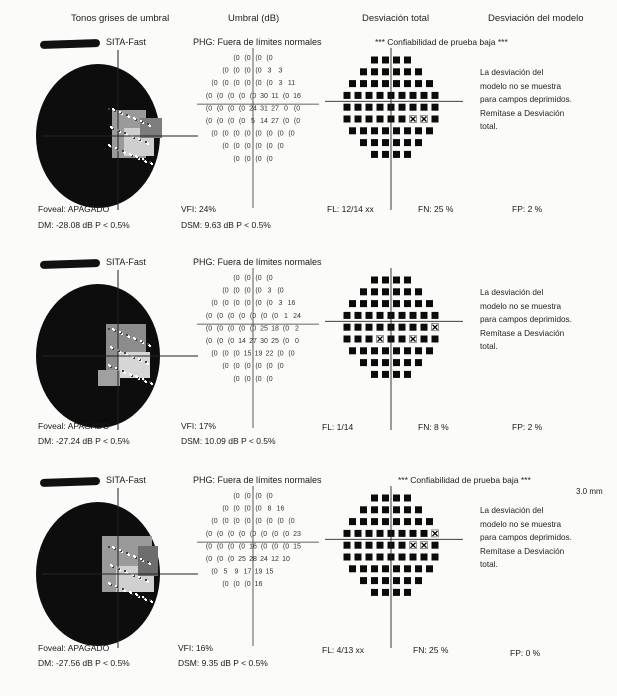 The image size is (617, 696). I want to click on vfi-value: VFI: 24%, so click(198, 209).